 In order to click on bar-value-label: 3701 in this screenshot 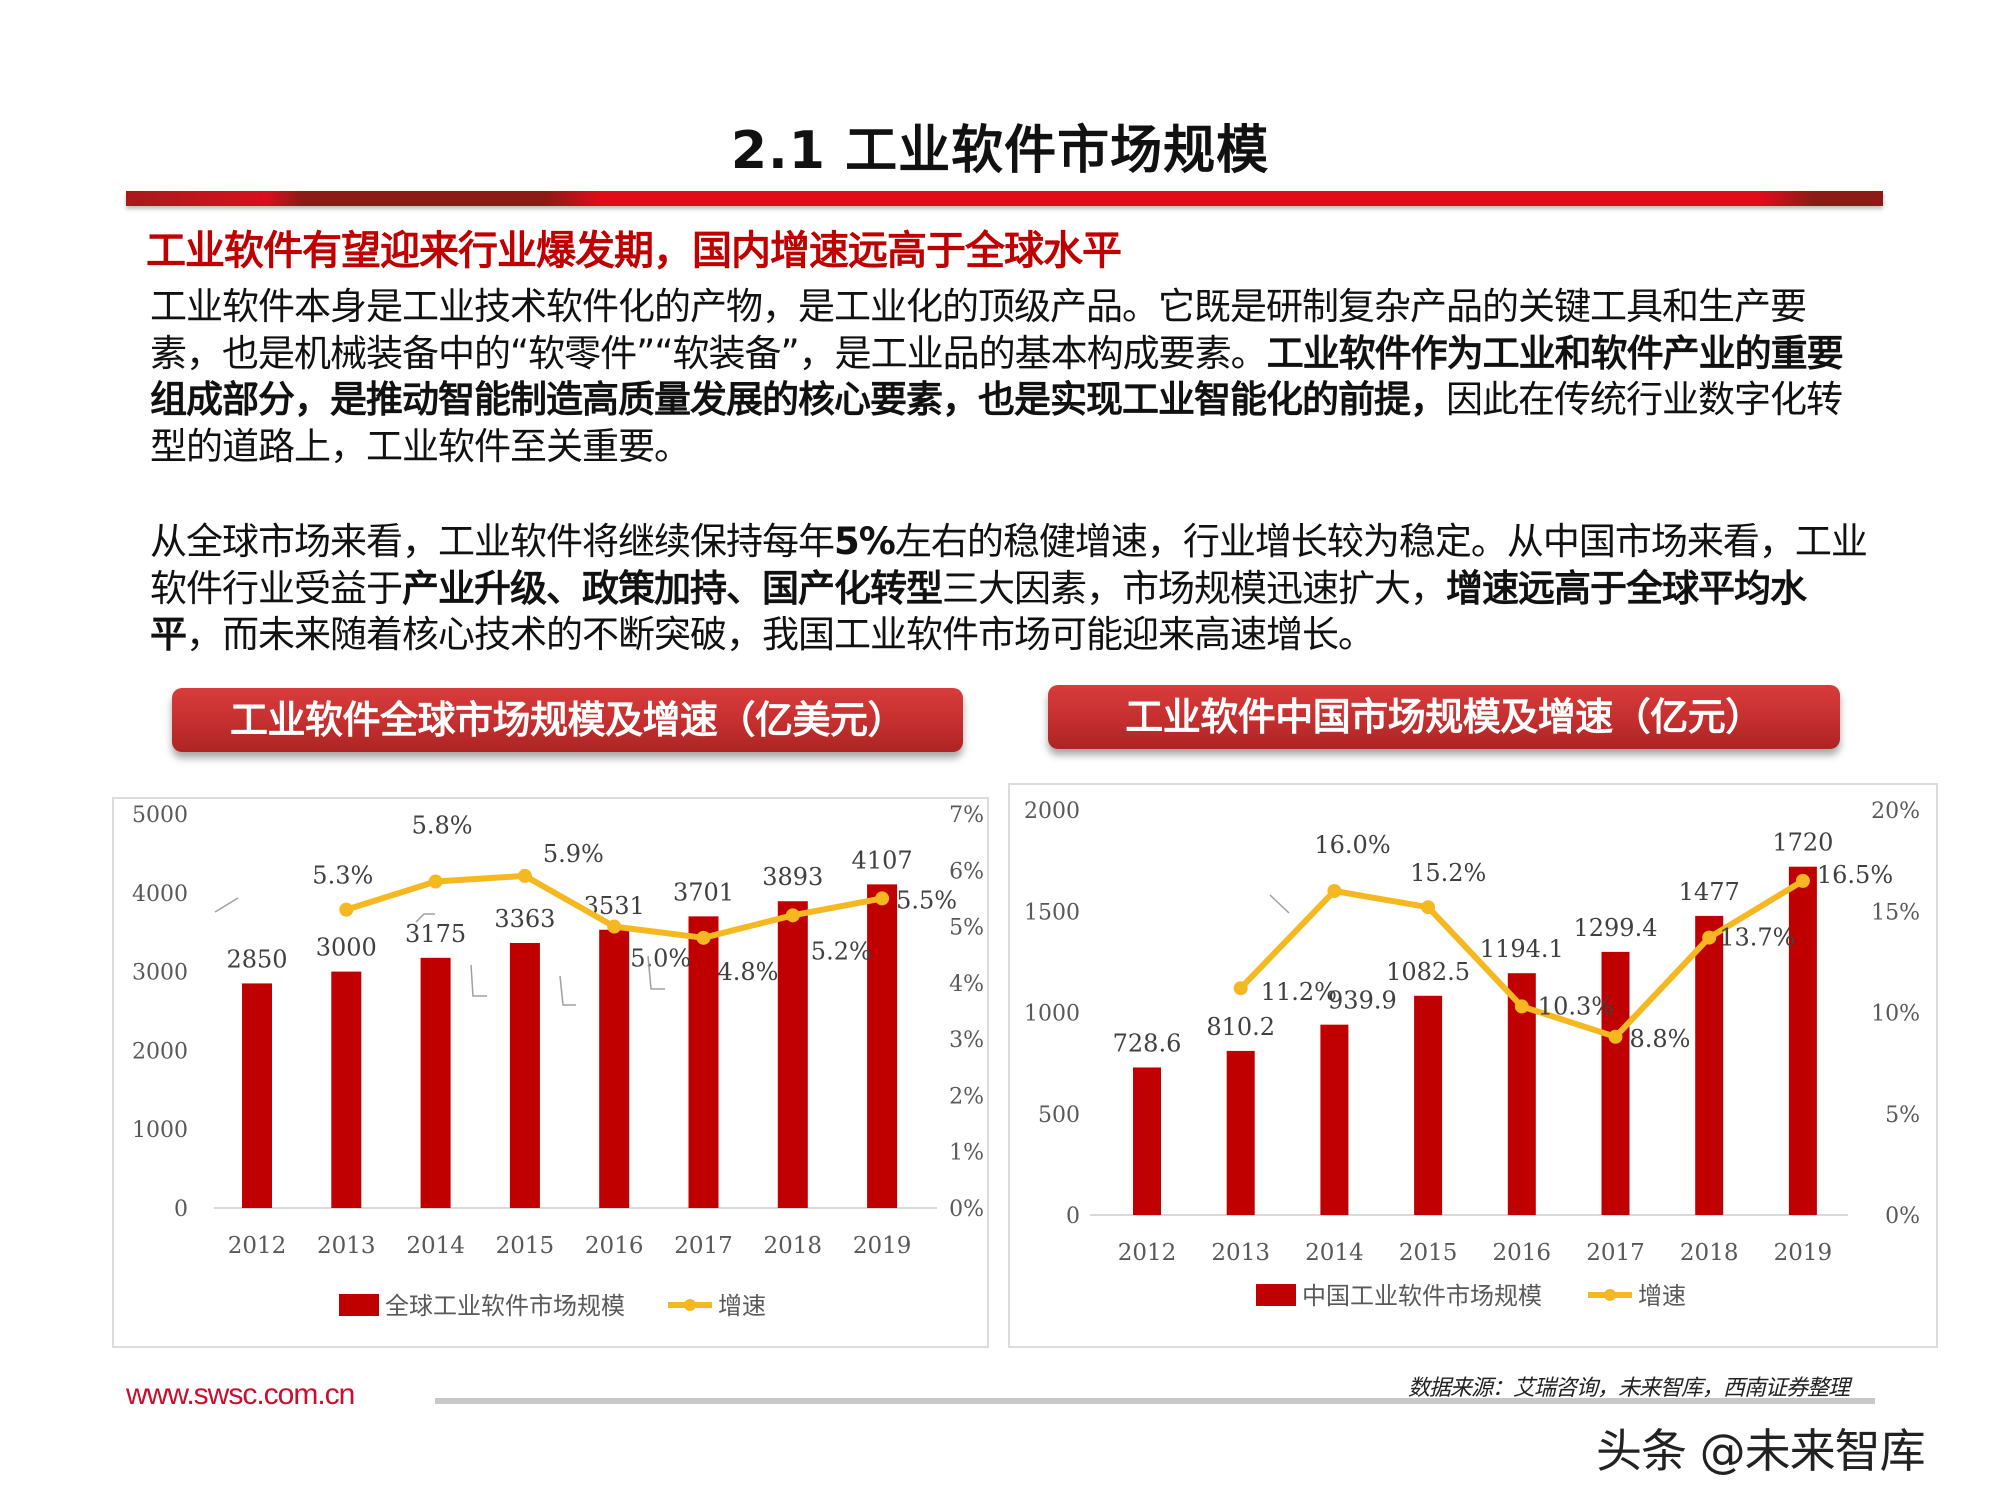, I will do `click(703, 892)`.